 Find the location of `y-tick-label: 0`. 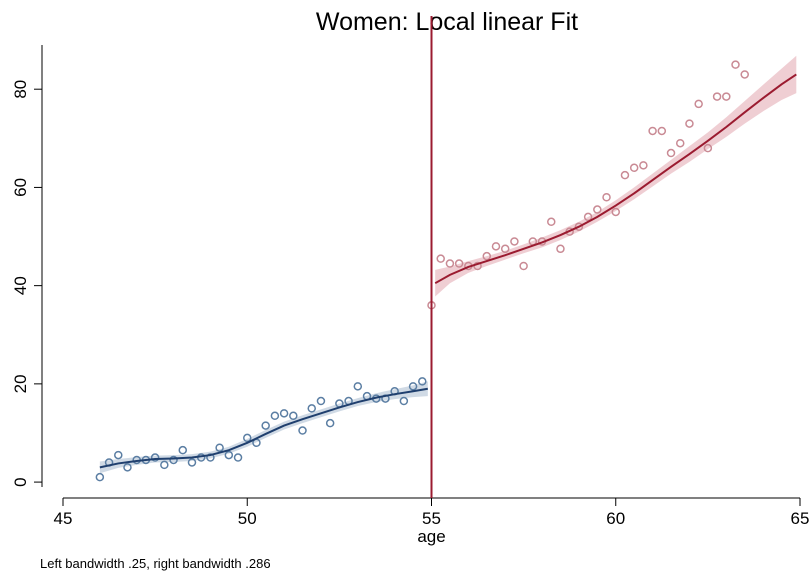

y-tick-label: 0 is located at coordinates (20, 481).